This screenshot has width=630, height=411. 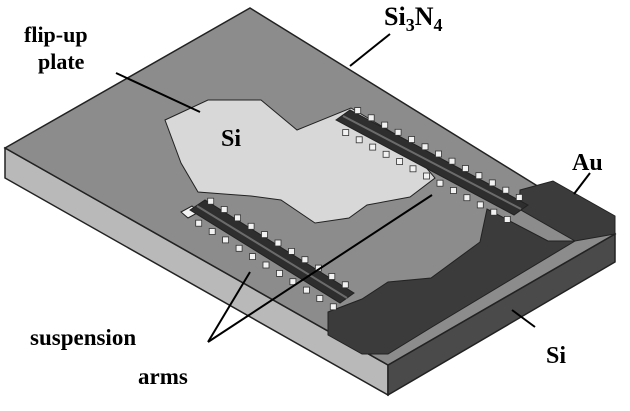 I want to click on label-plate: plate, so click(x=61, y=61).